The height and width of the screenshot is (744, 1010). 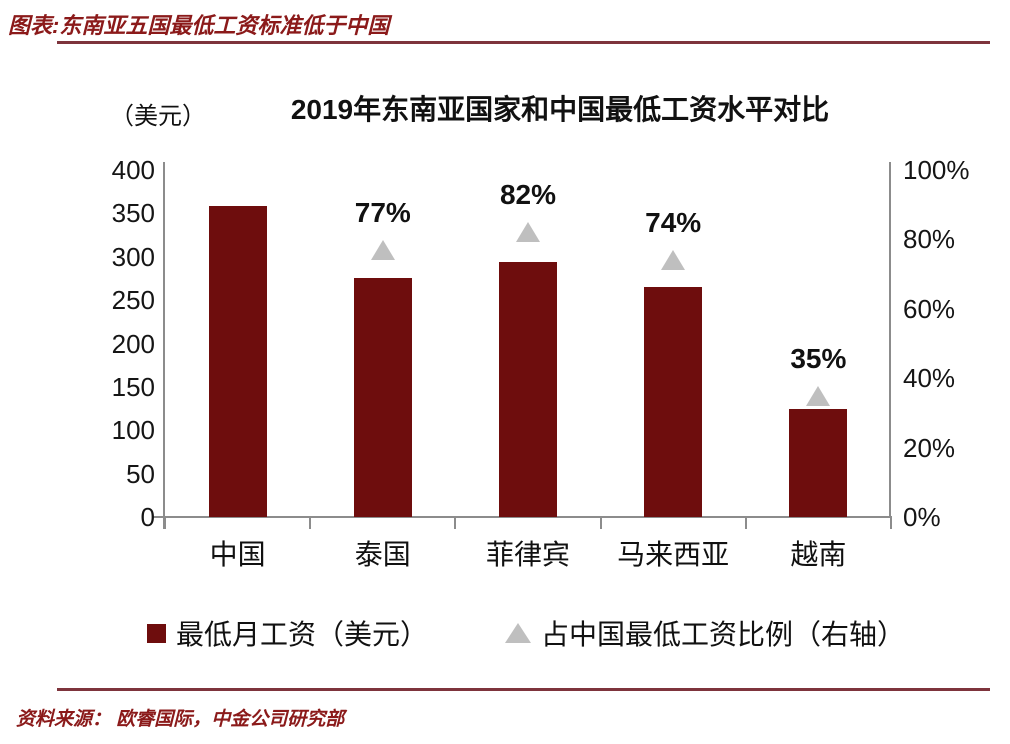 What do you see at coordinates (133, 343) in the screenshot?
I see `left-axis-tick-label: 200` at bounding box center [133, 343].